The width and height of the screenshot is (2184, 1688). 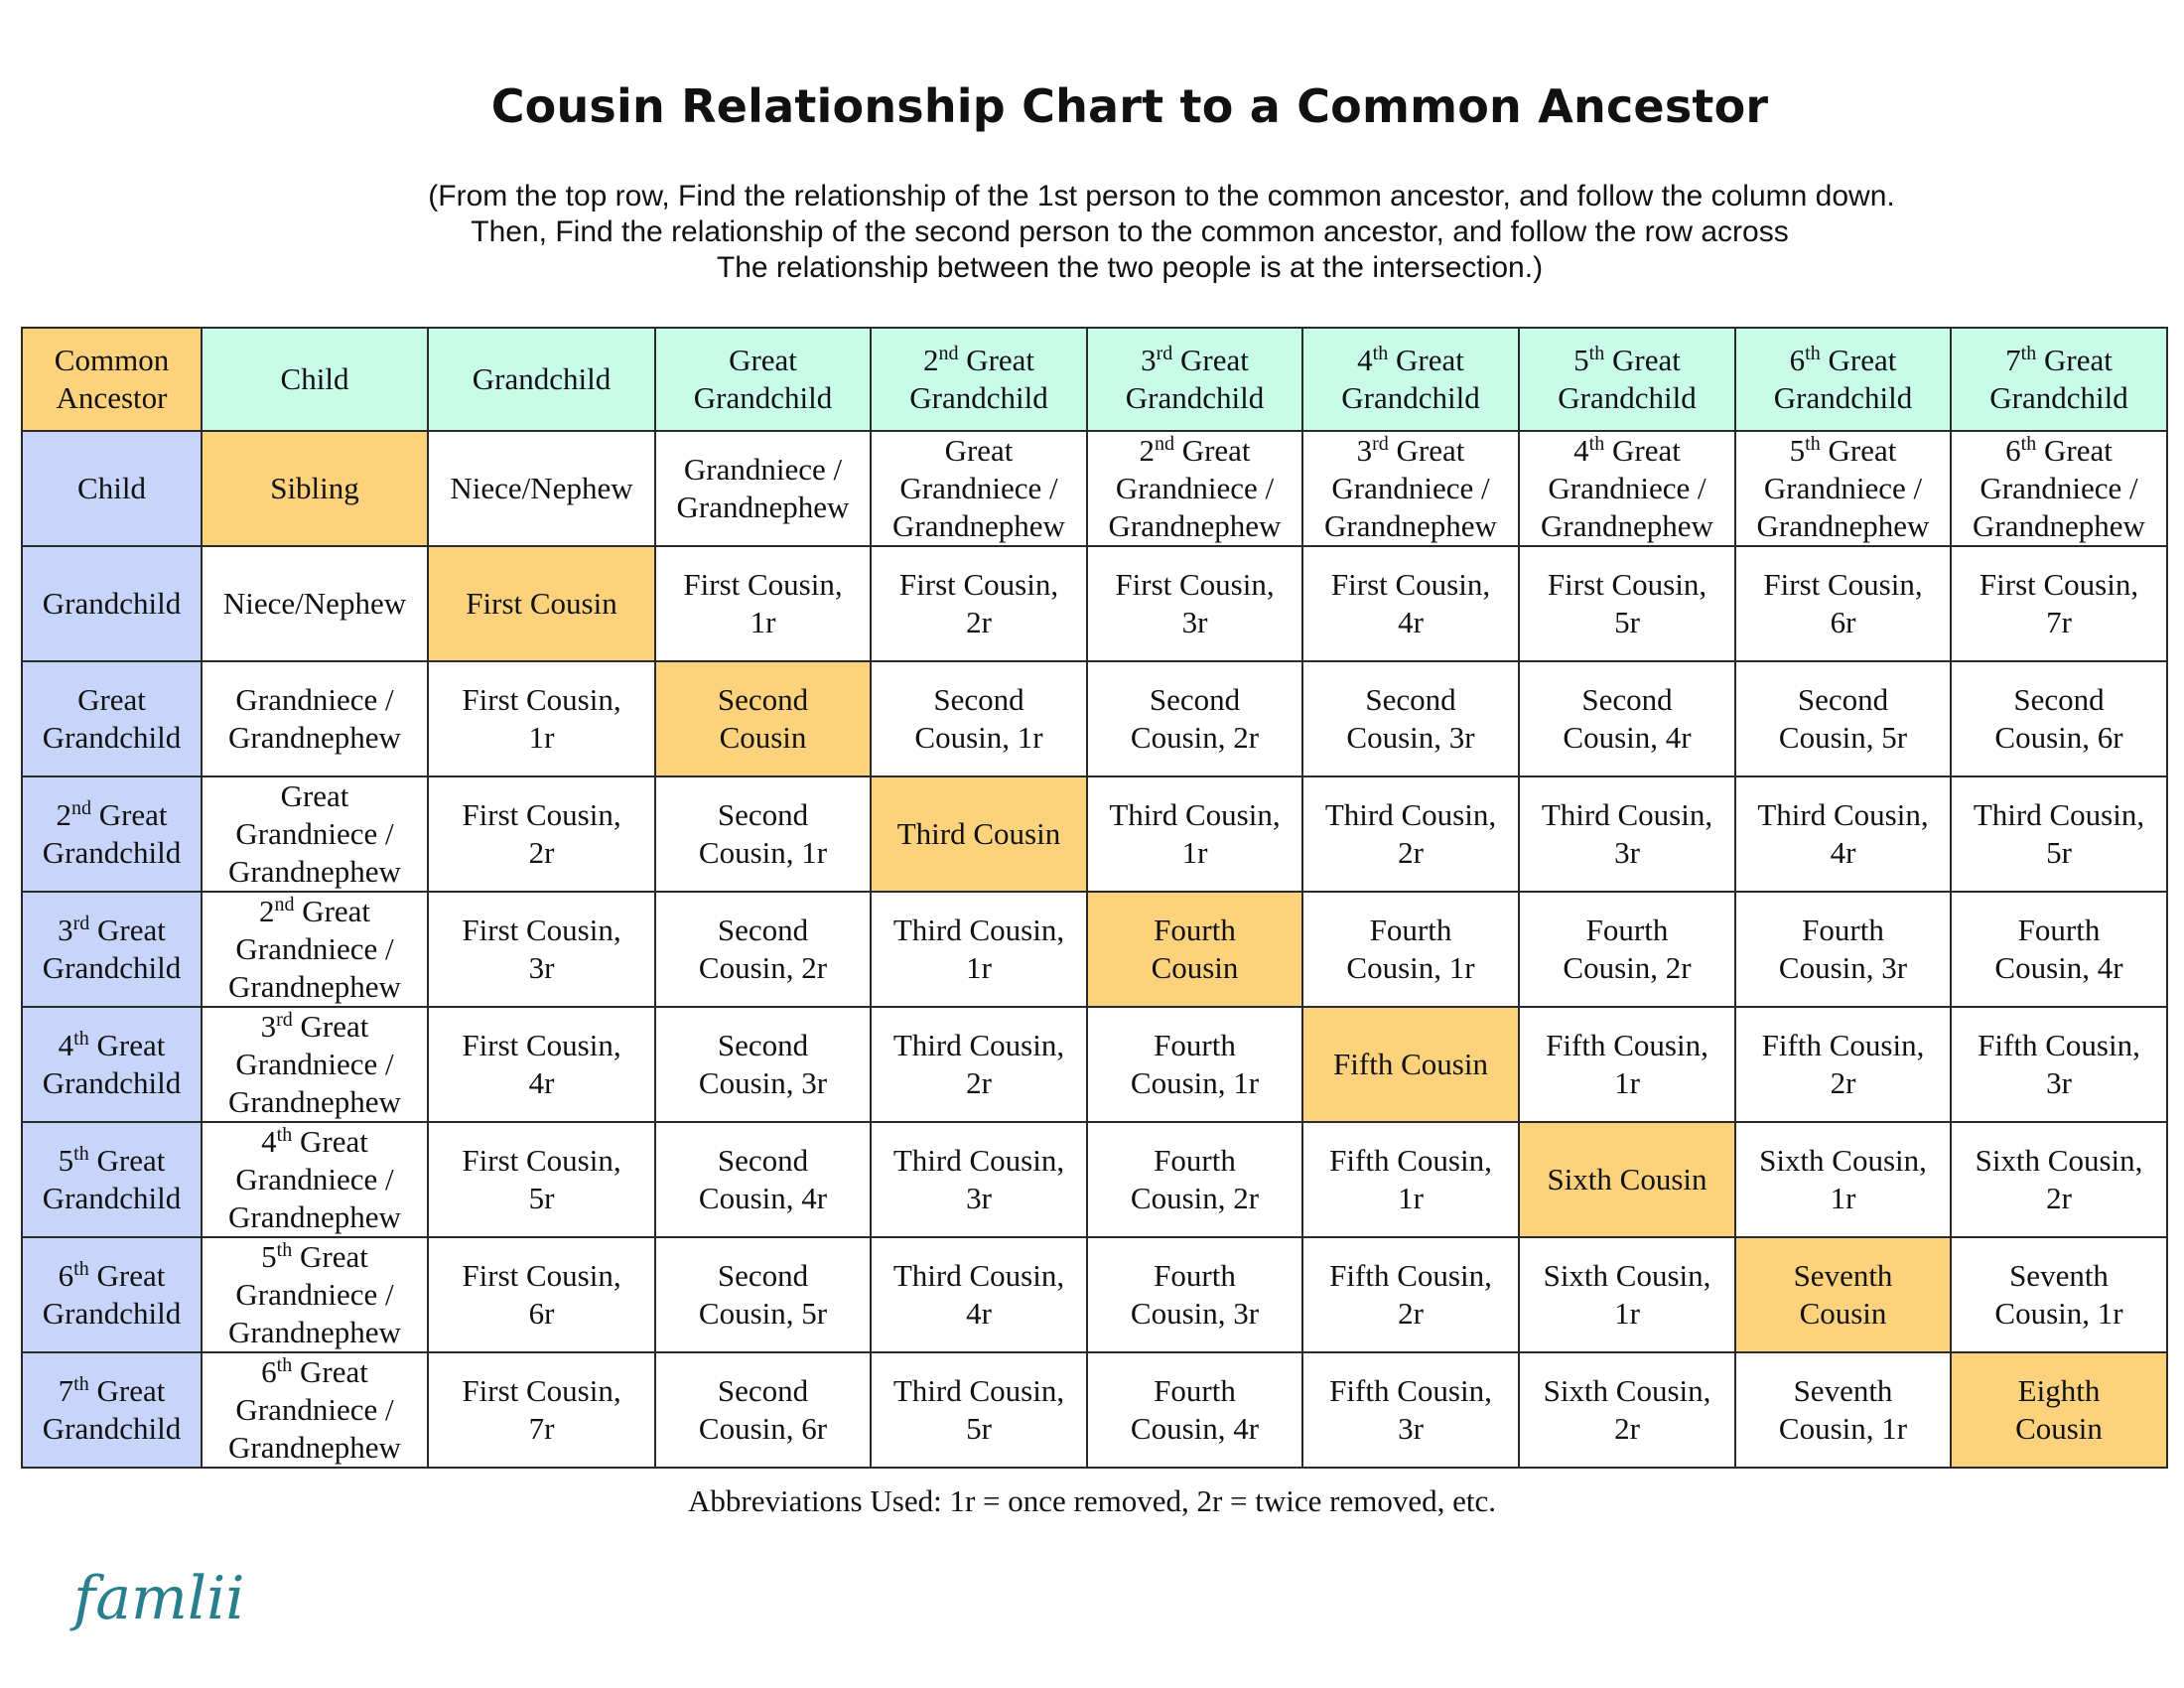 What do you see at coordinates (112, 834) in the screenshot?
I see `row-header: 2nd Great Grandchild` at bounding box center [112, 834].